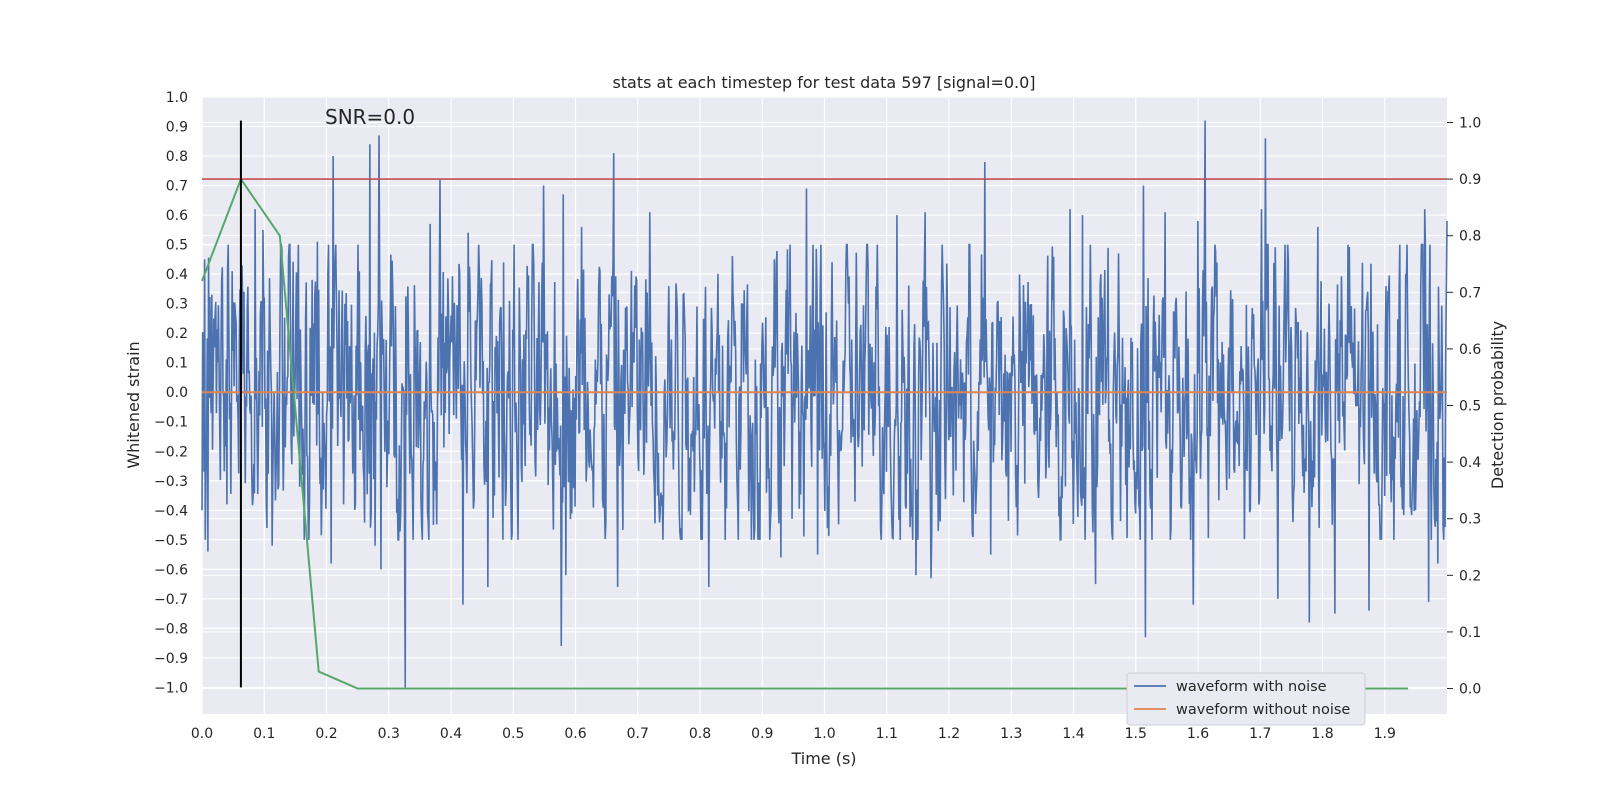 The image size is (1600, 800). I want to click on y2-tick-label: 0.8, so click(1470, 237).